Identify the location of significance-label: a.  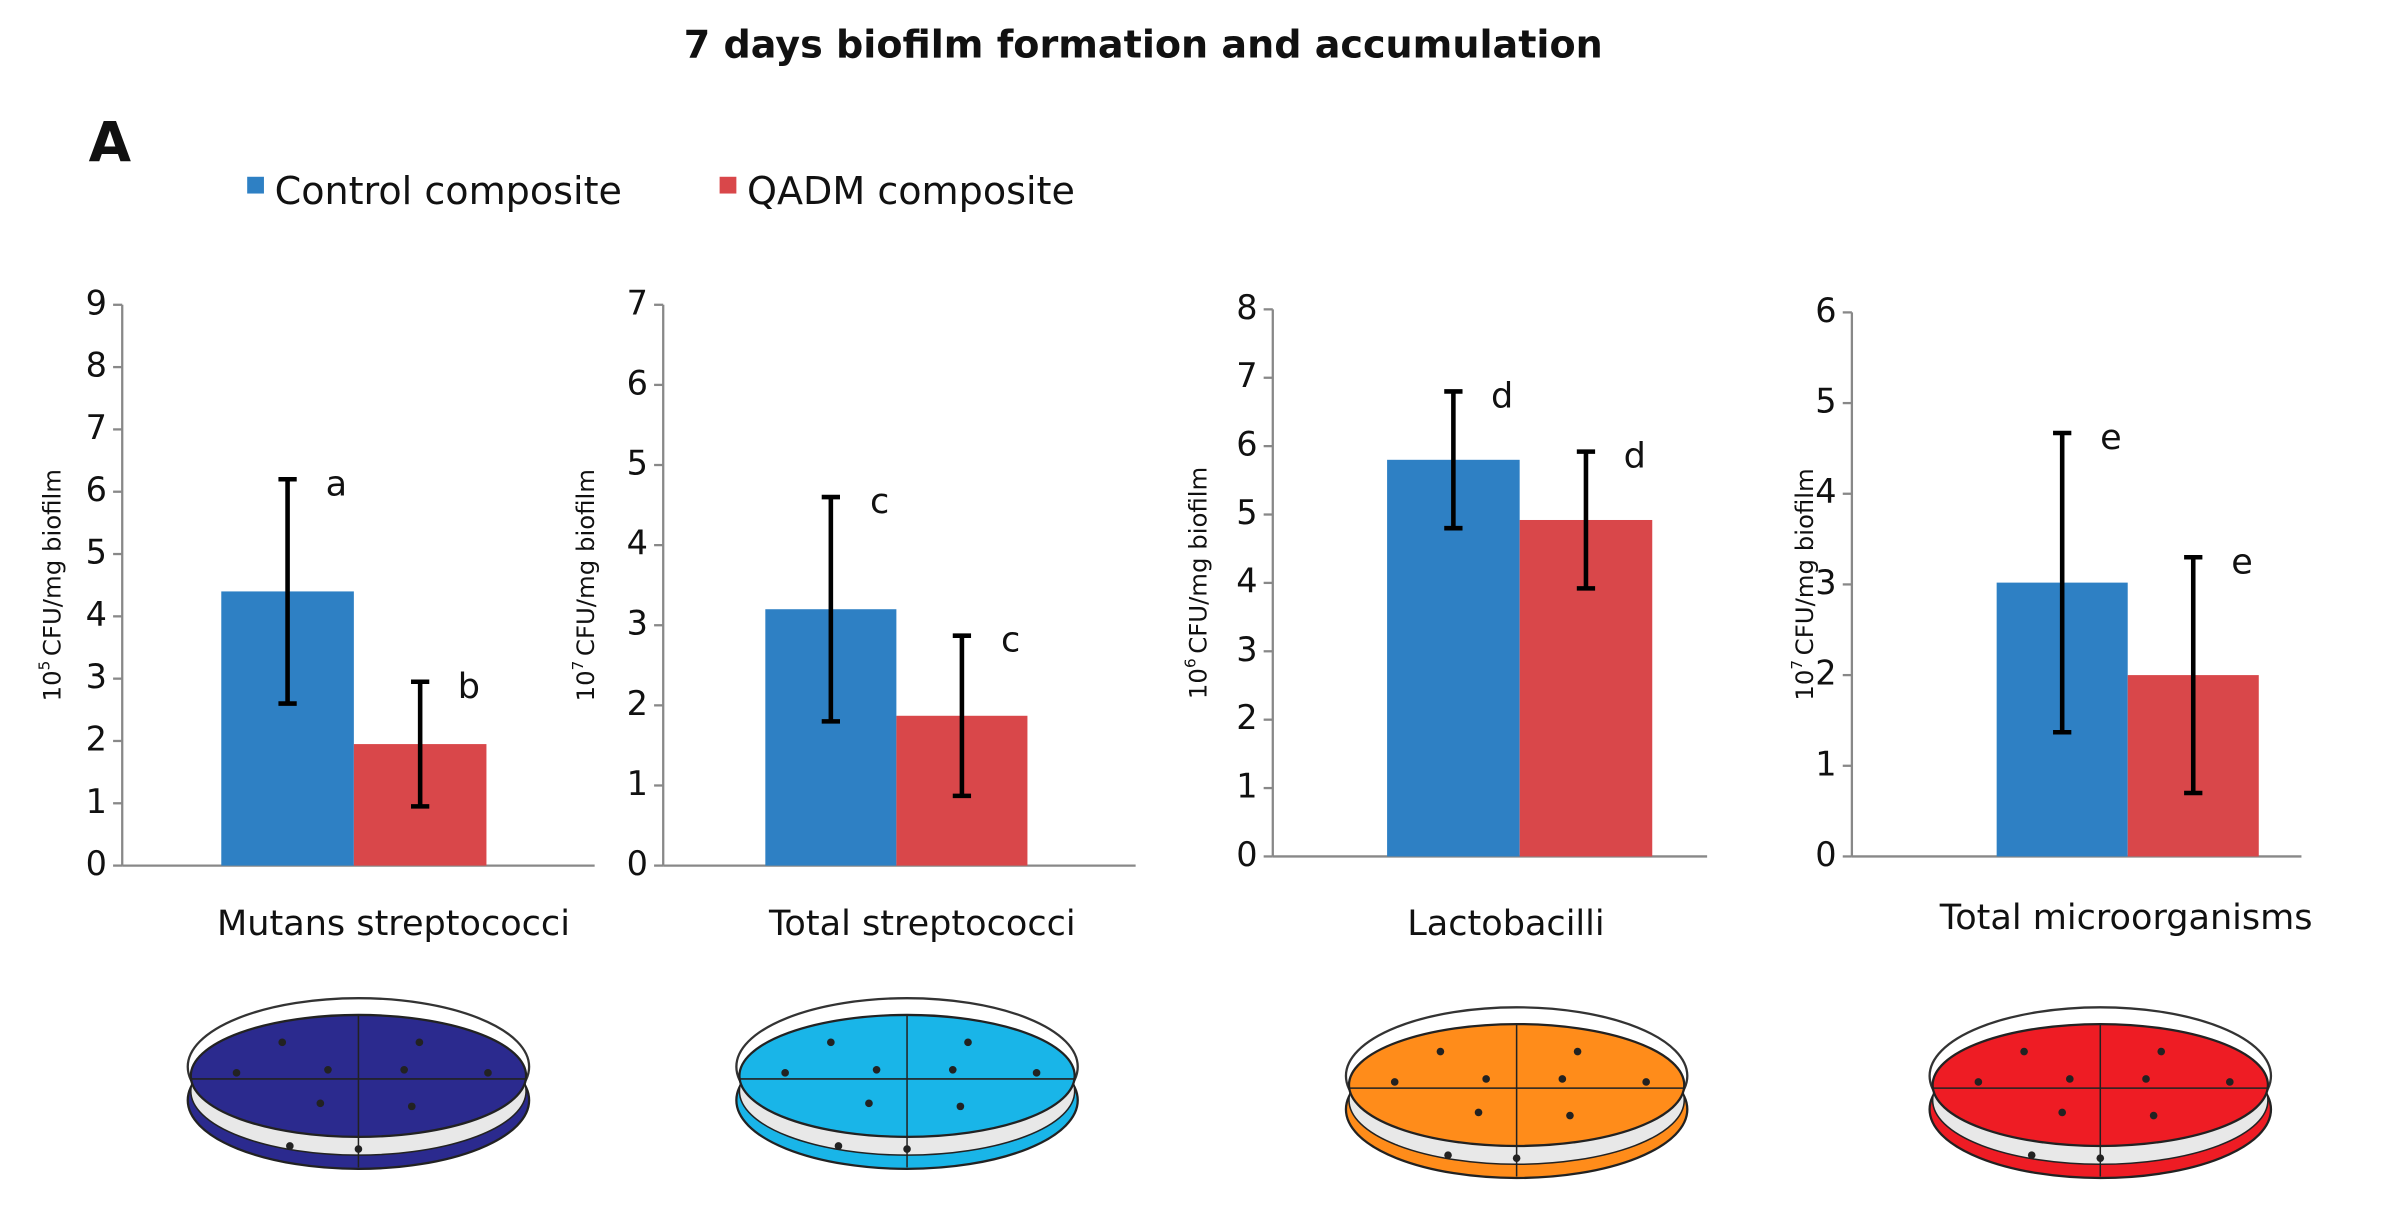
(336, 483).